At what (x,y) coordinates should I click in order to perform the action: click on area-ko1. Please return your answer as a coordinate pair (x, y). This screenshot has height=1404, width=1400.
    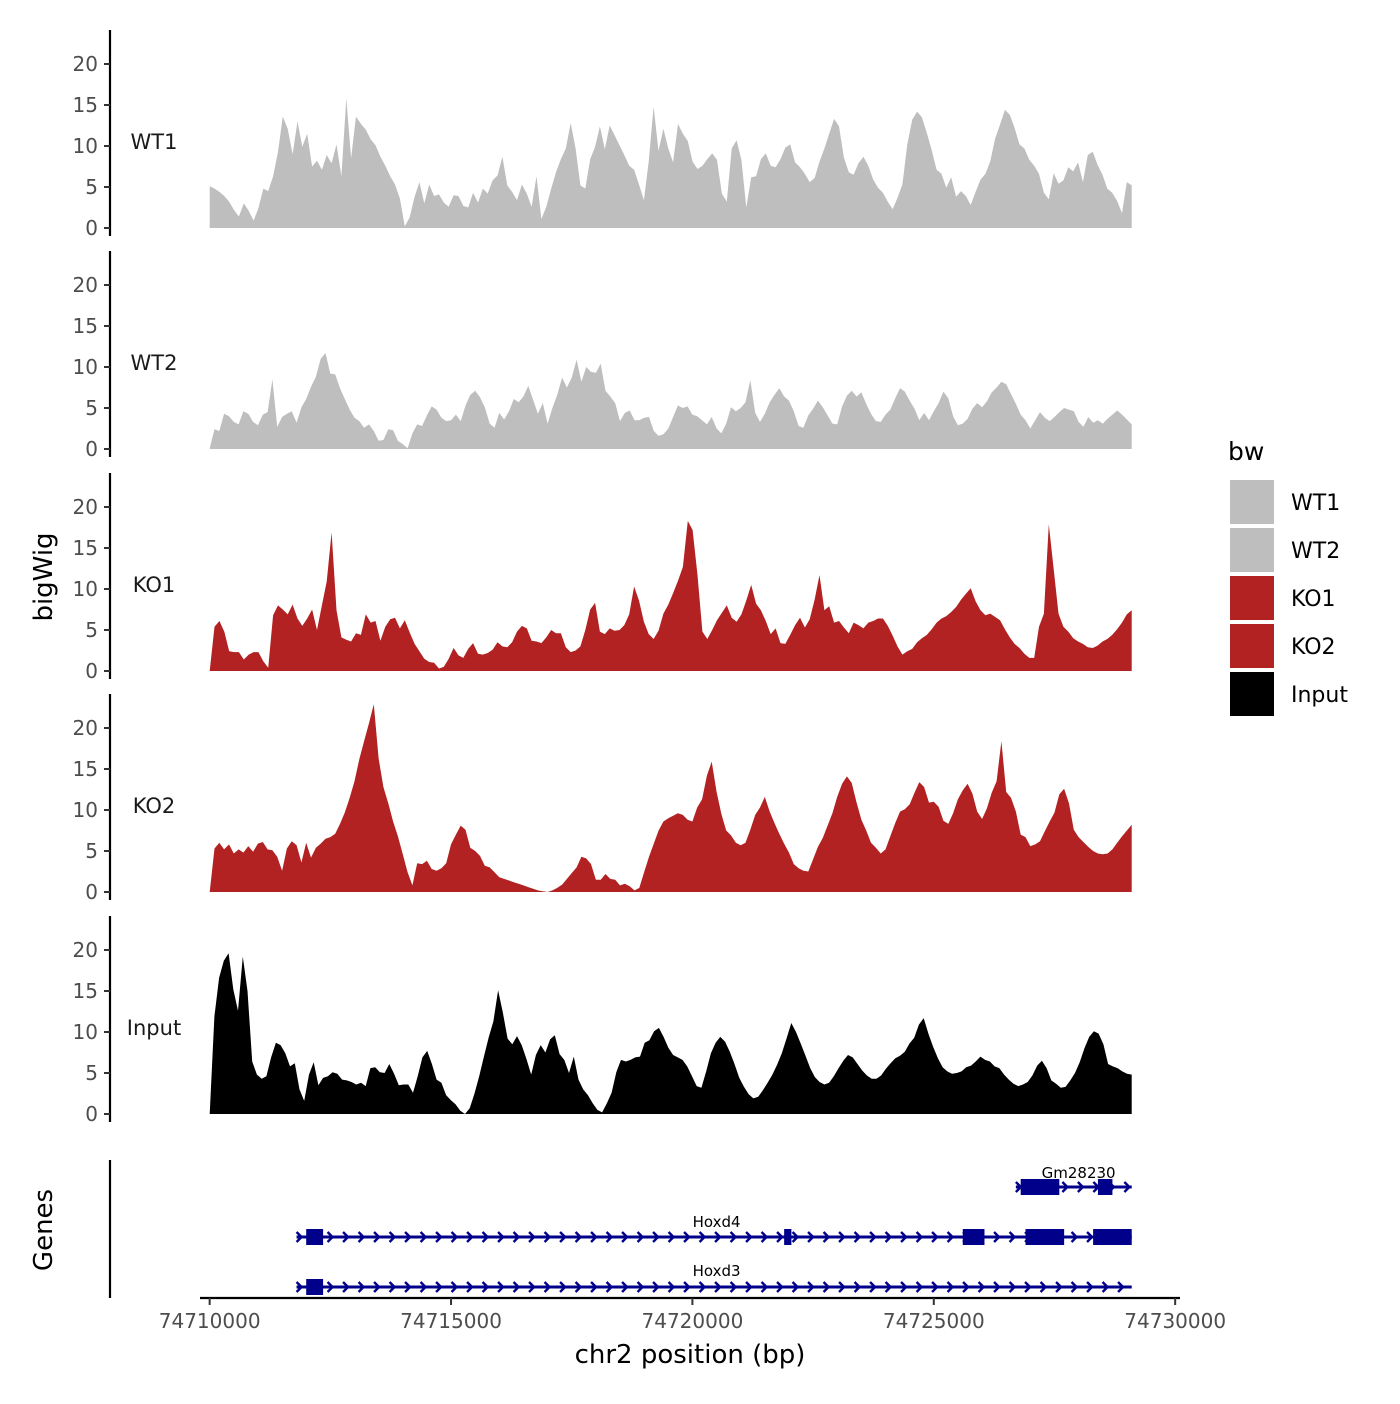
    Looking at the image, I should click on (670, 595).